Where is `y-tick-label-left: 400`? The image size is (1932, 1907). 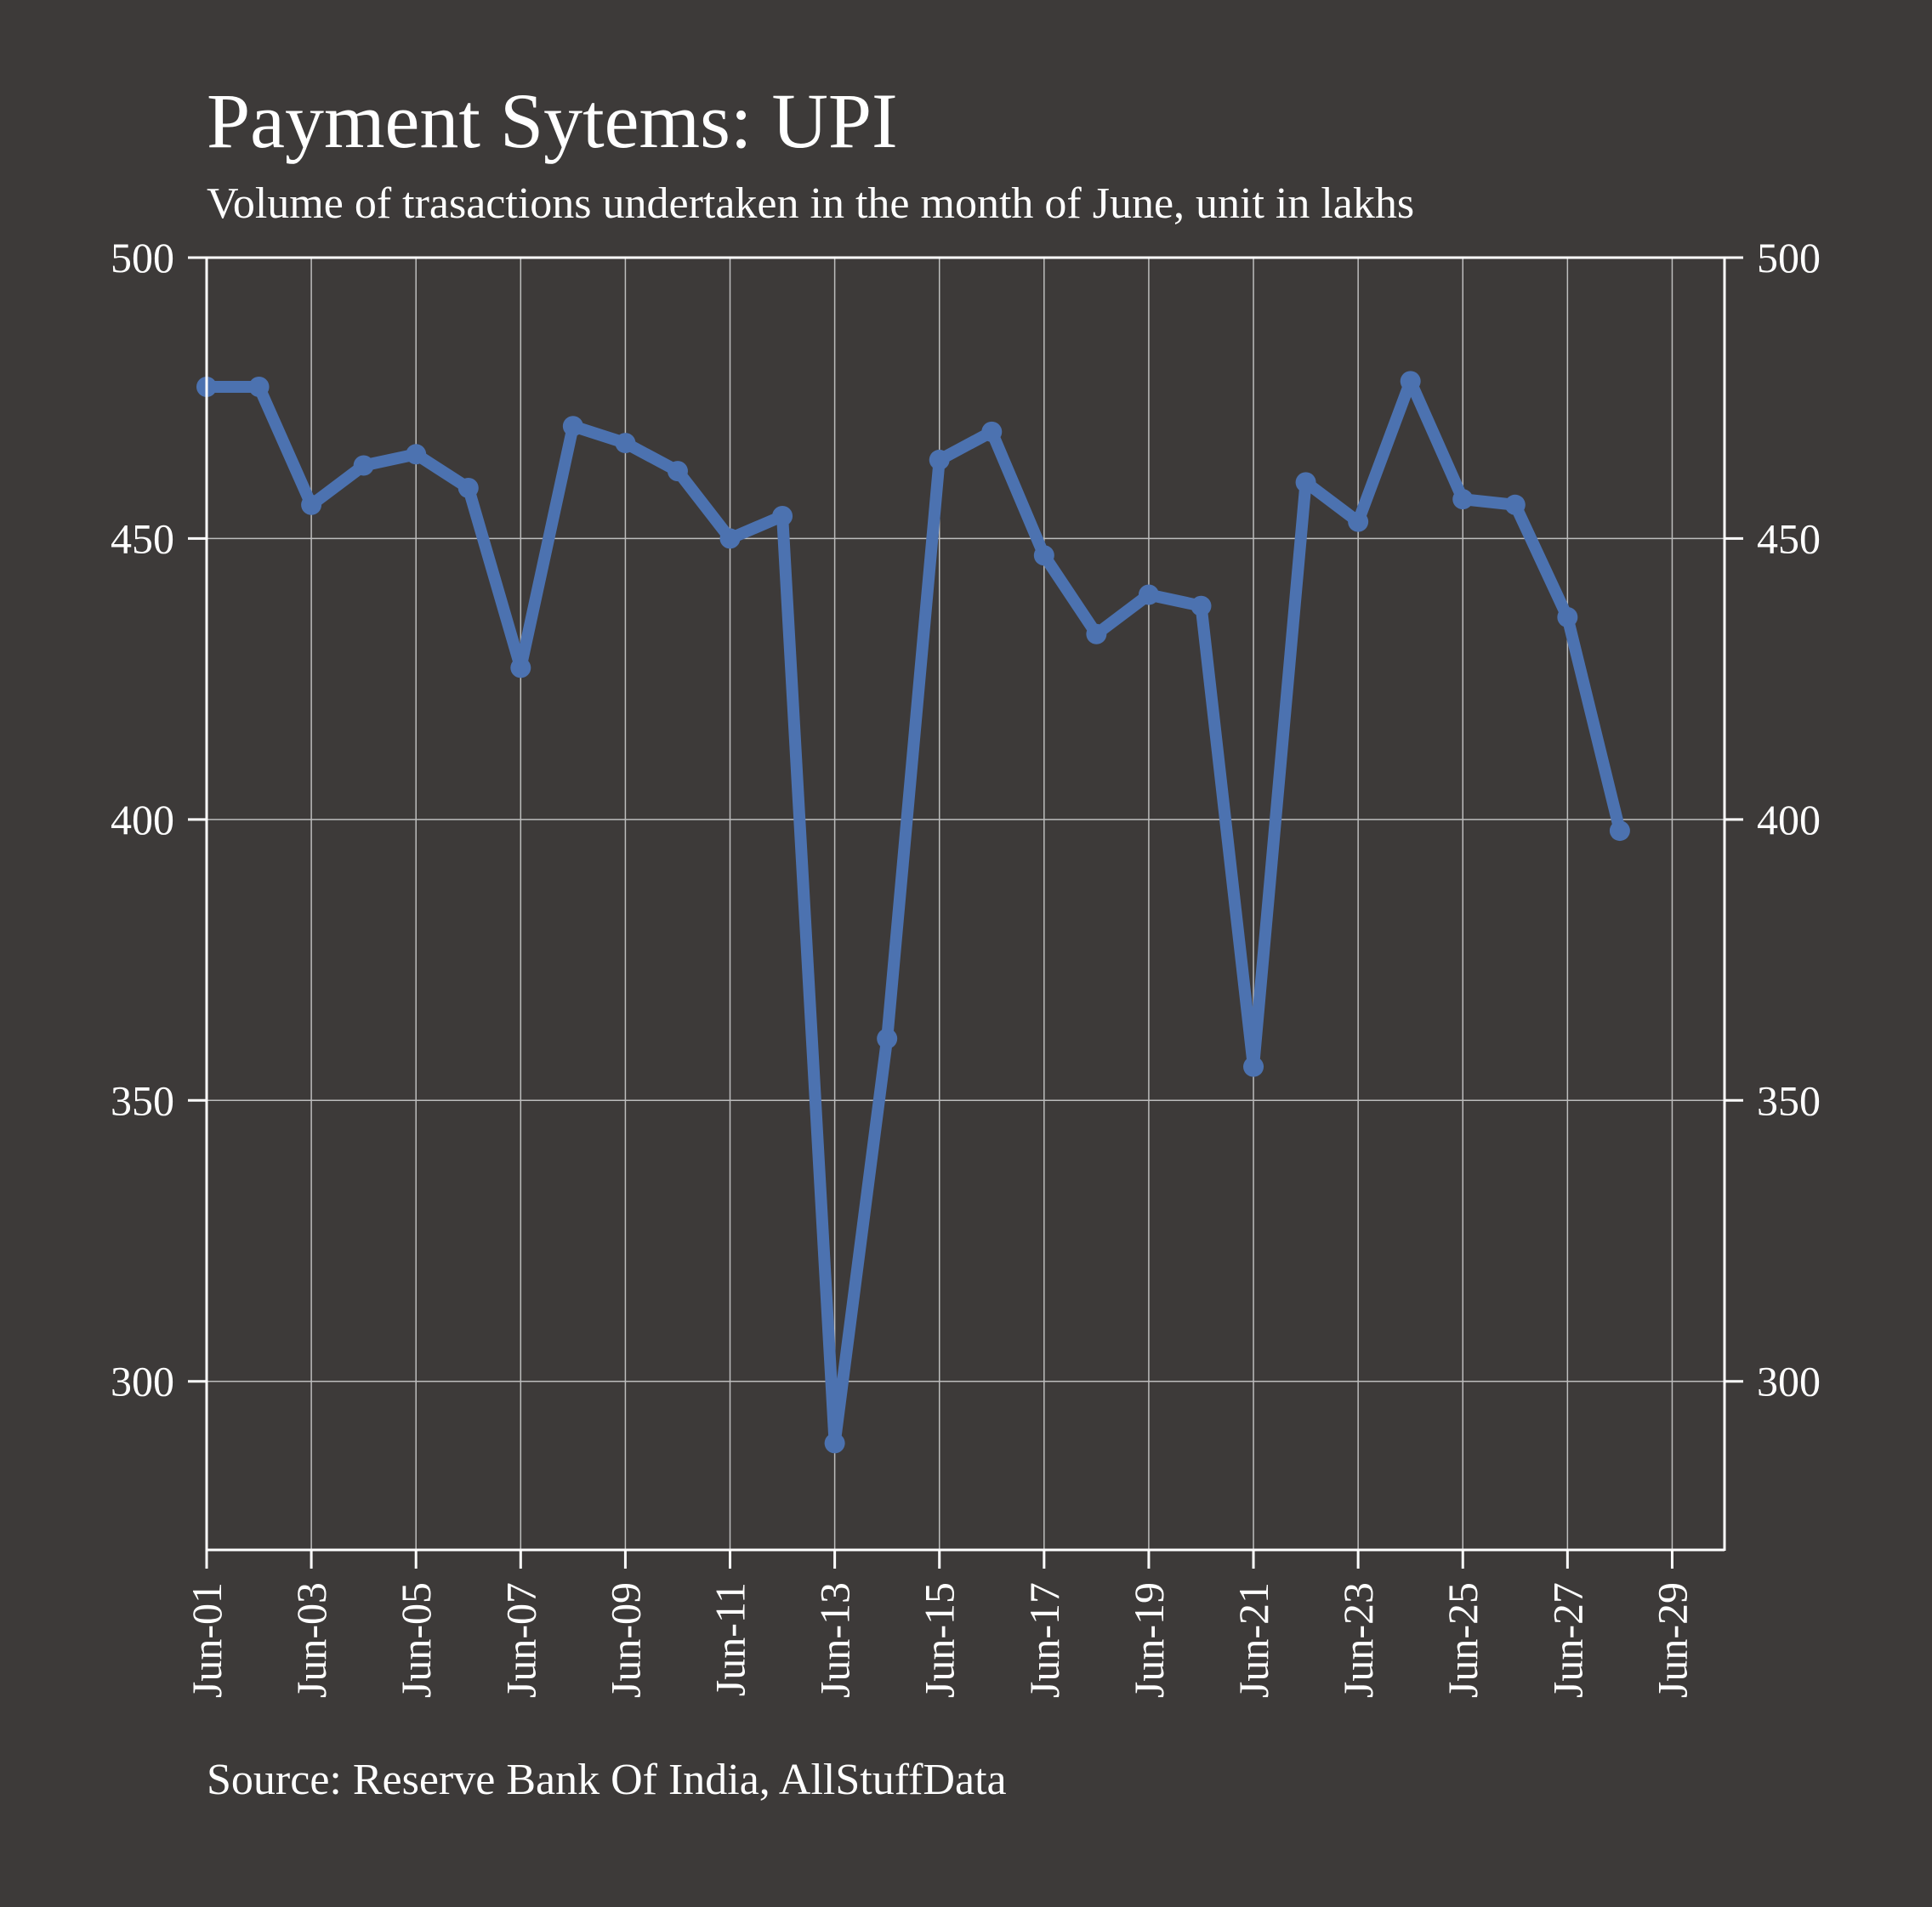 y-tick-label-left: 400 is located at coordinates (142, 819).